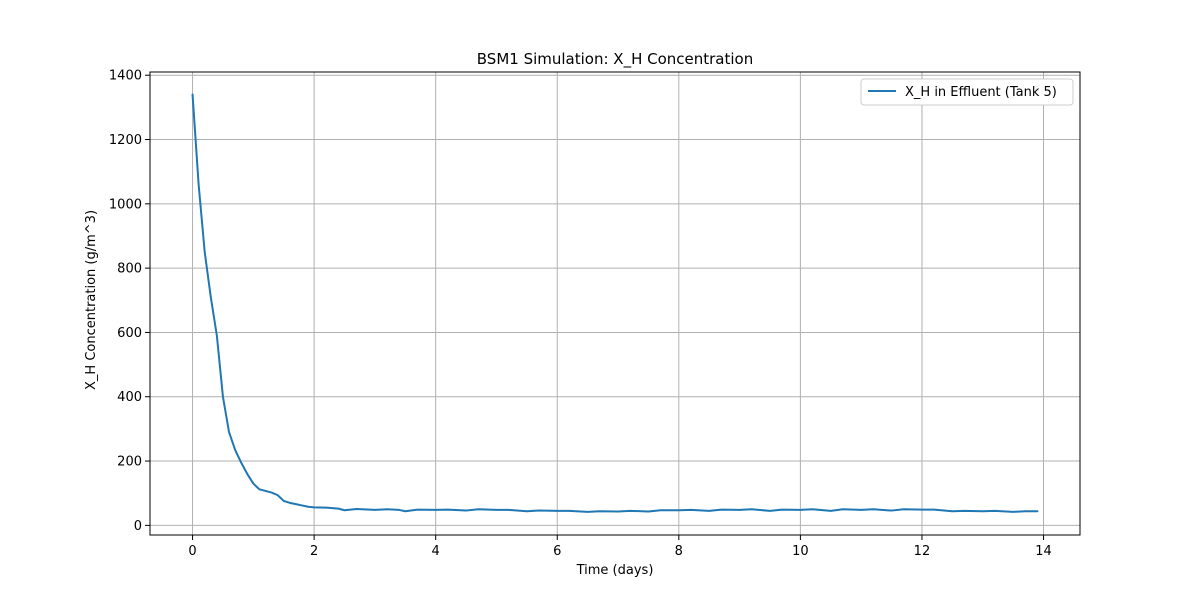  Describe the element at coordinates (314, 551) in the screenshot. I see `x-tick-label: 2` at that location.